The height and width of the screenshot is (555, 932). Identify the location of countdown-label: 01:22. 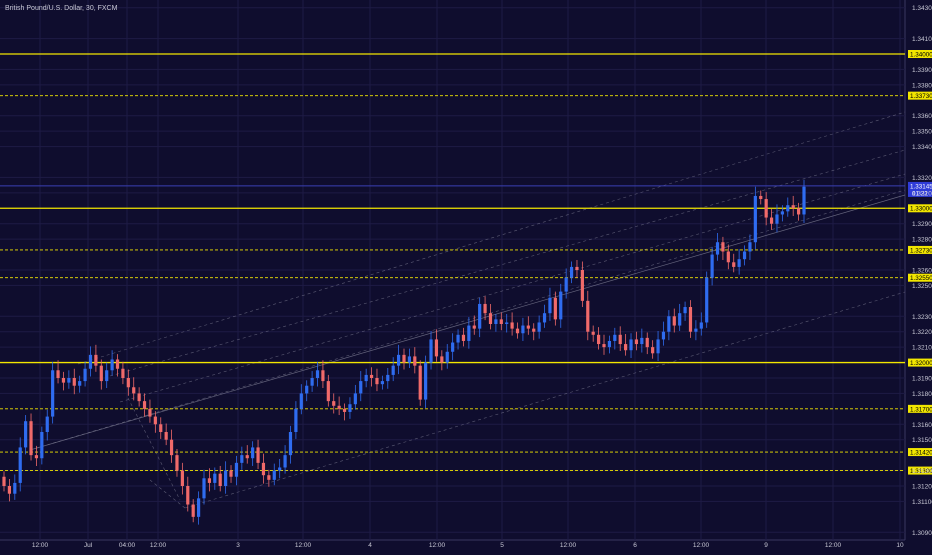
(920, 193).